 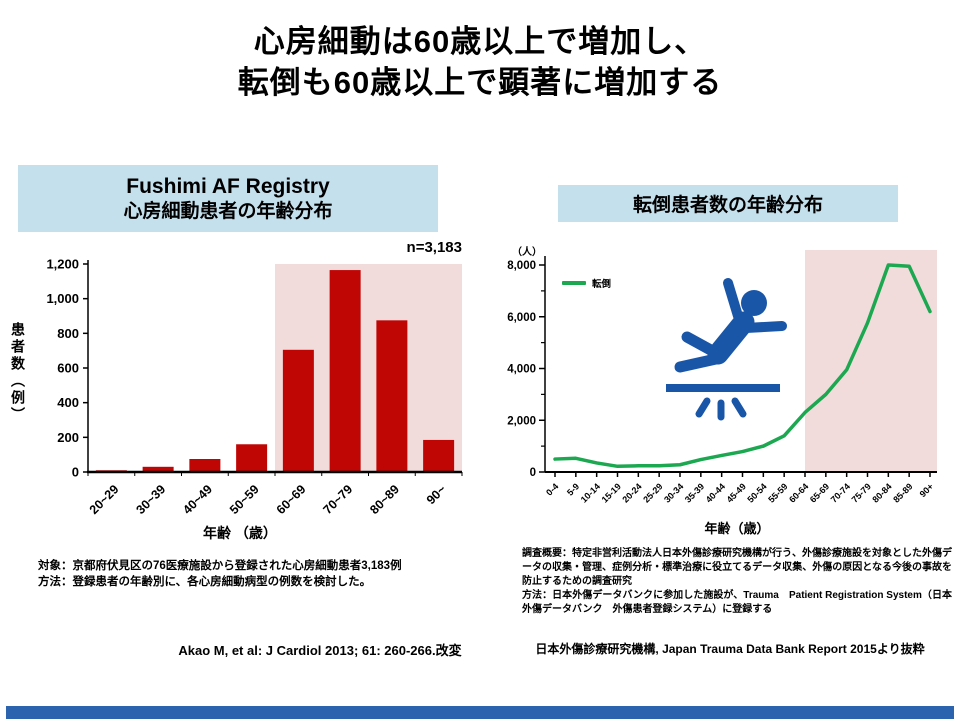 What do you see at coordinates (62, 298) in the screenshot?
I see `svg-text: 1,000` at bounding box center [62, 298].